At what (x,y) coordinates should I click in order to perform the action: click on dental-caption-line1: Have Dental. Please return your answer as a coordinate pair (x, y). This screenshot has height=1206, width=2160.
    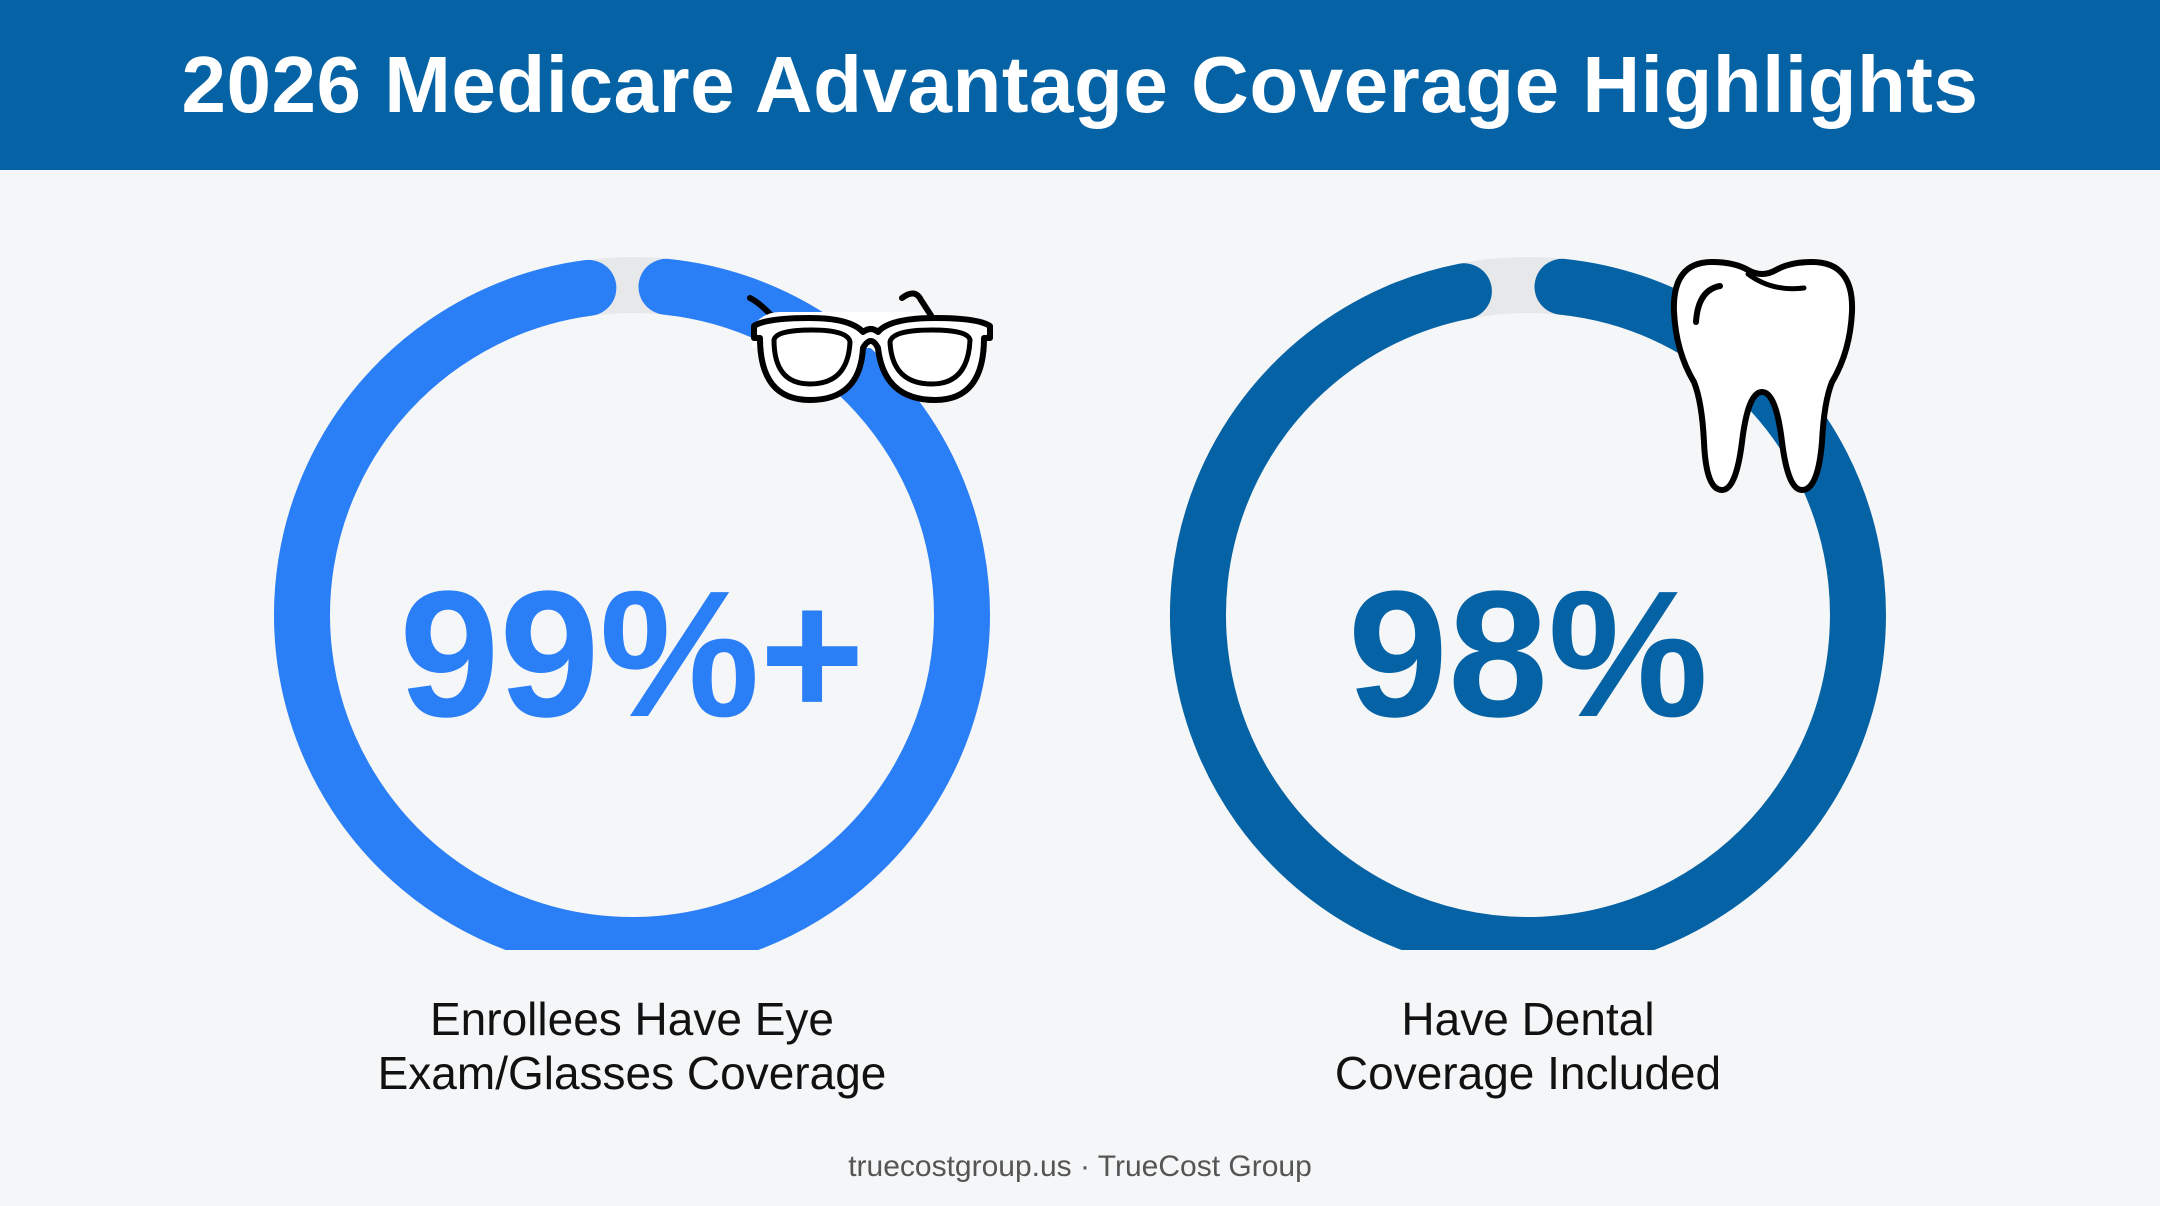
    Looking at the image, I should click on (1528, 1019).